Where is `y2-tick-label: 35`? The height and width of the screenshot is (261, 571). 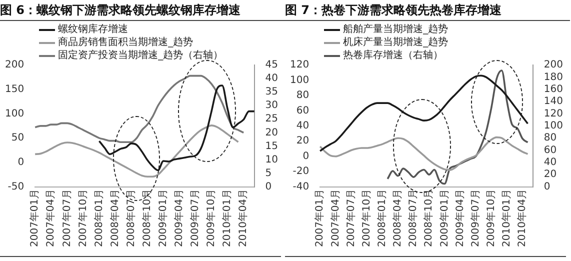 y2-tick-label: 35 is located at coordinates (271, 92).